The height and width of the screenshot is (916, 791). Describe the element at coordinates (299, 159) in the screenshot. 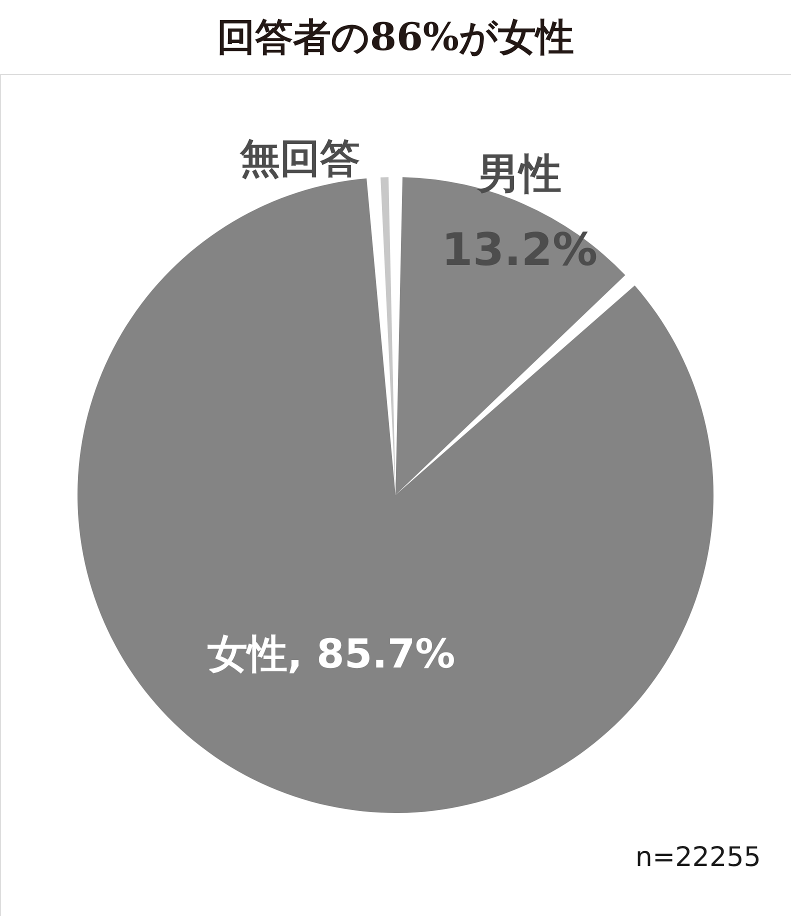

I see `slice-label: 無回答` at that location.